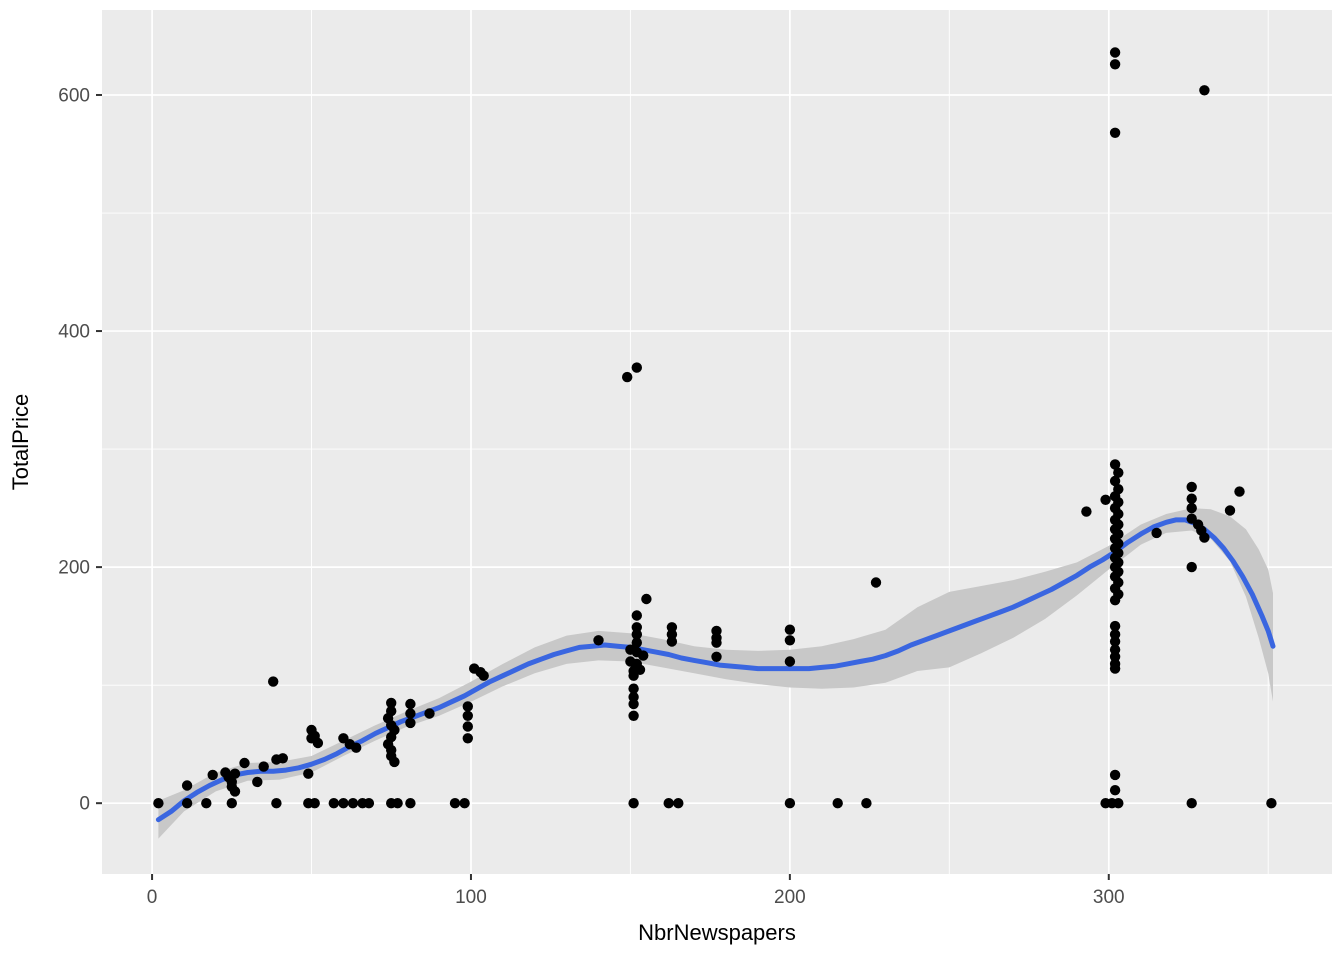 The height and width of the screenshot is (960, 1344). Describe the element at coordinates (1109, 897) in the screenshot. I see `x-tick-label: 300` at that location.